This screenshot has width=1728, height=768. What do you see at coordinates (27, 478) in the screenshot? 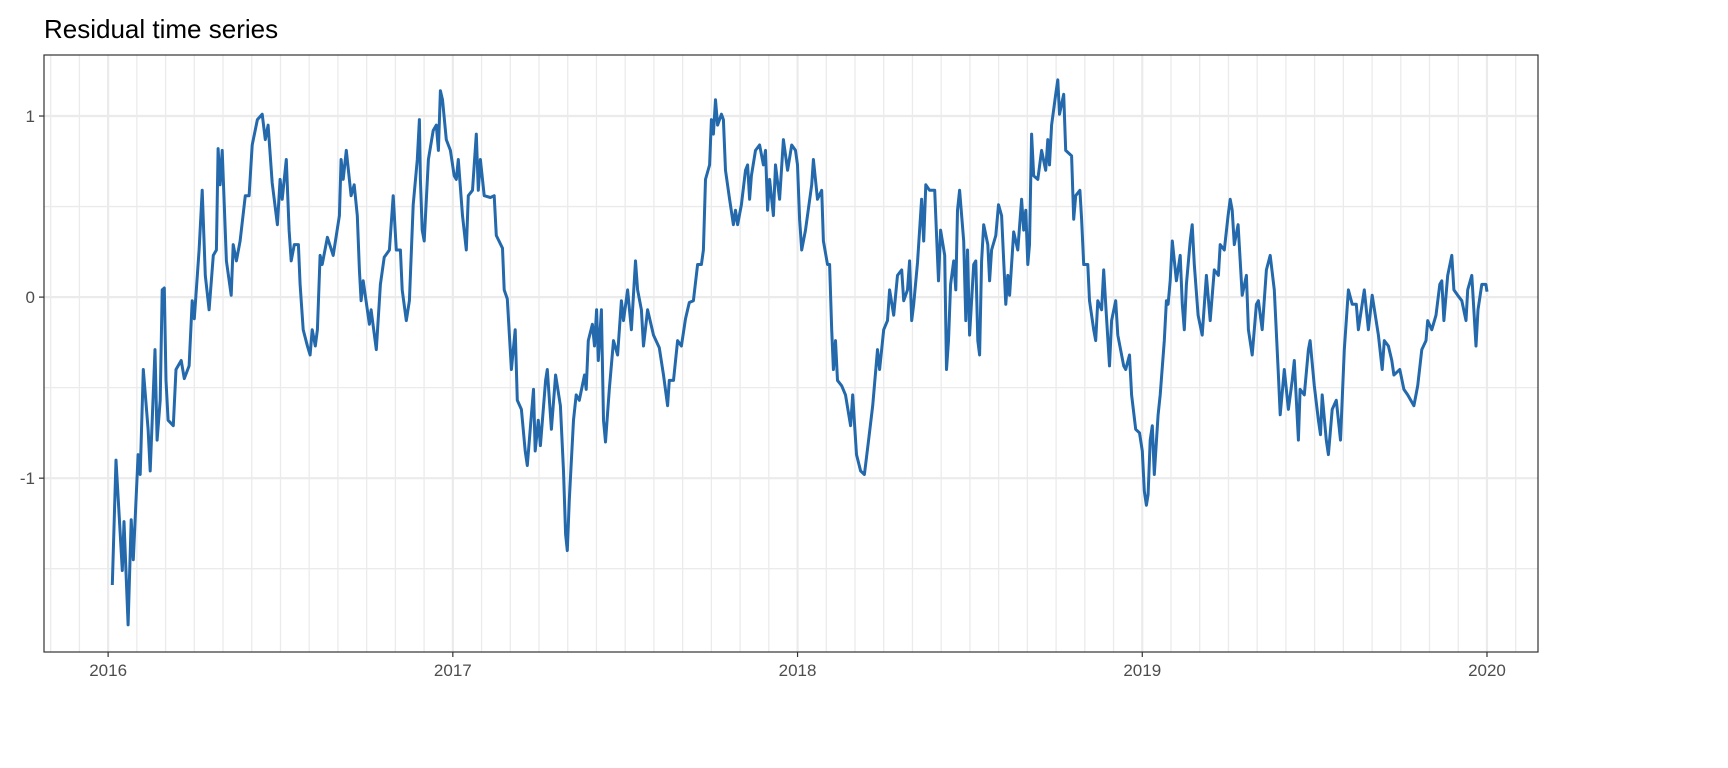
I see `y-tick-label: -1` at bounding box center [27, 478].